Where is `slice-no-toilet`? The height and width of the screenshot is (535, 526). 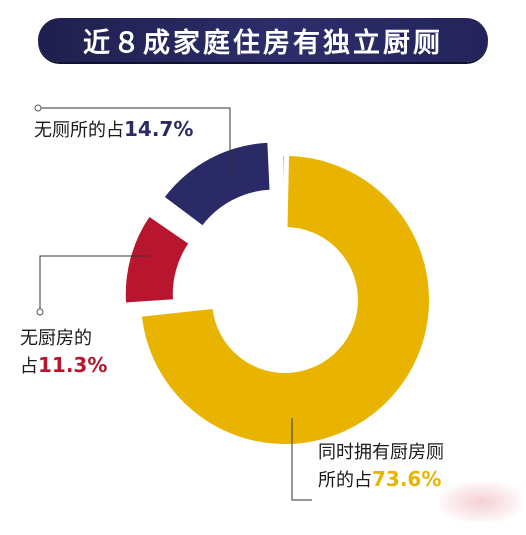 slice-no-toilet is located at coordinates (217, 184).